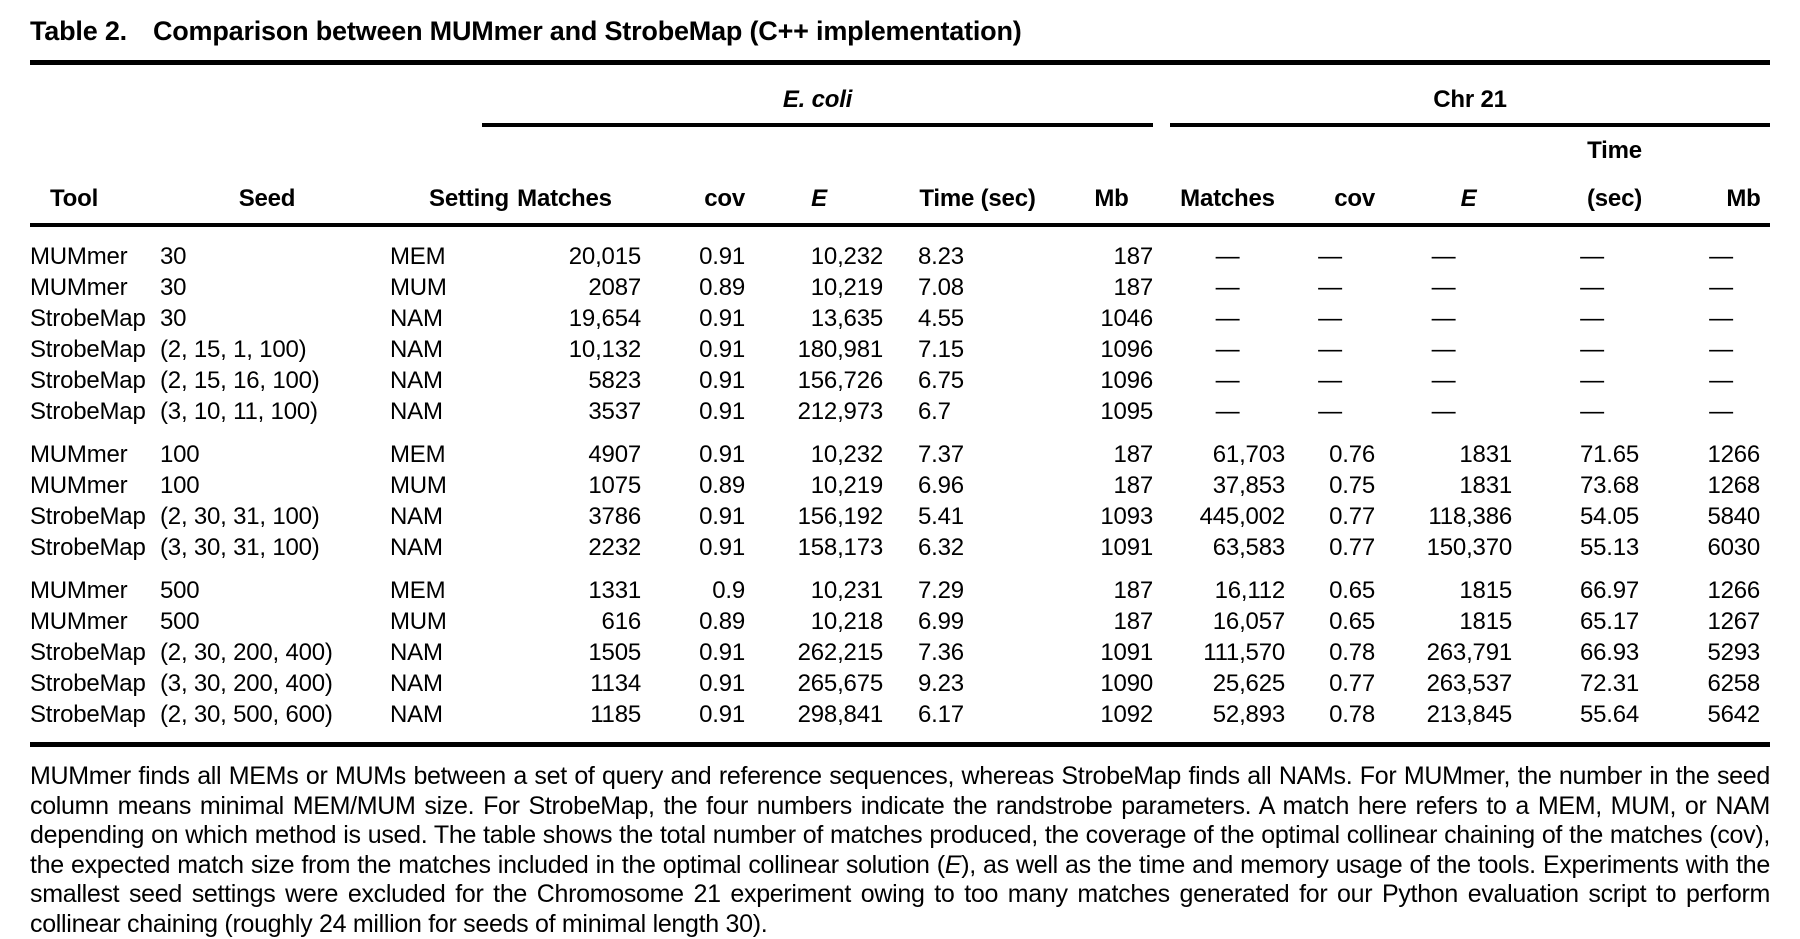 This screenshot has width=1800, height=939. I want to click on cell-ecoli-time: 8.23, so click(941, 256).